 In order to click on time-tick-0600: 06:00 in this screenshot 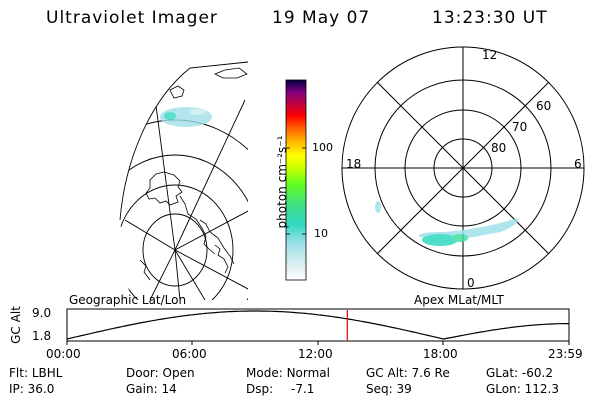, I will do `click(189, 354)`.